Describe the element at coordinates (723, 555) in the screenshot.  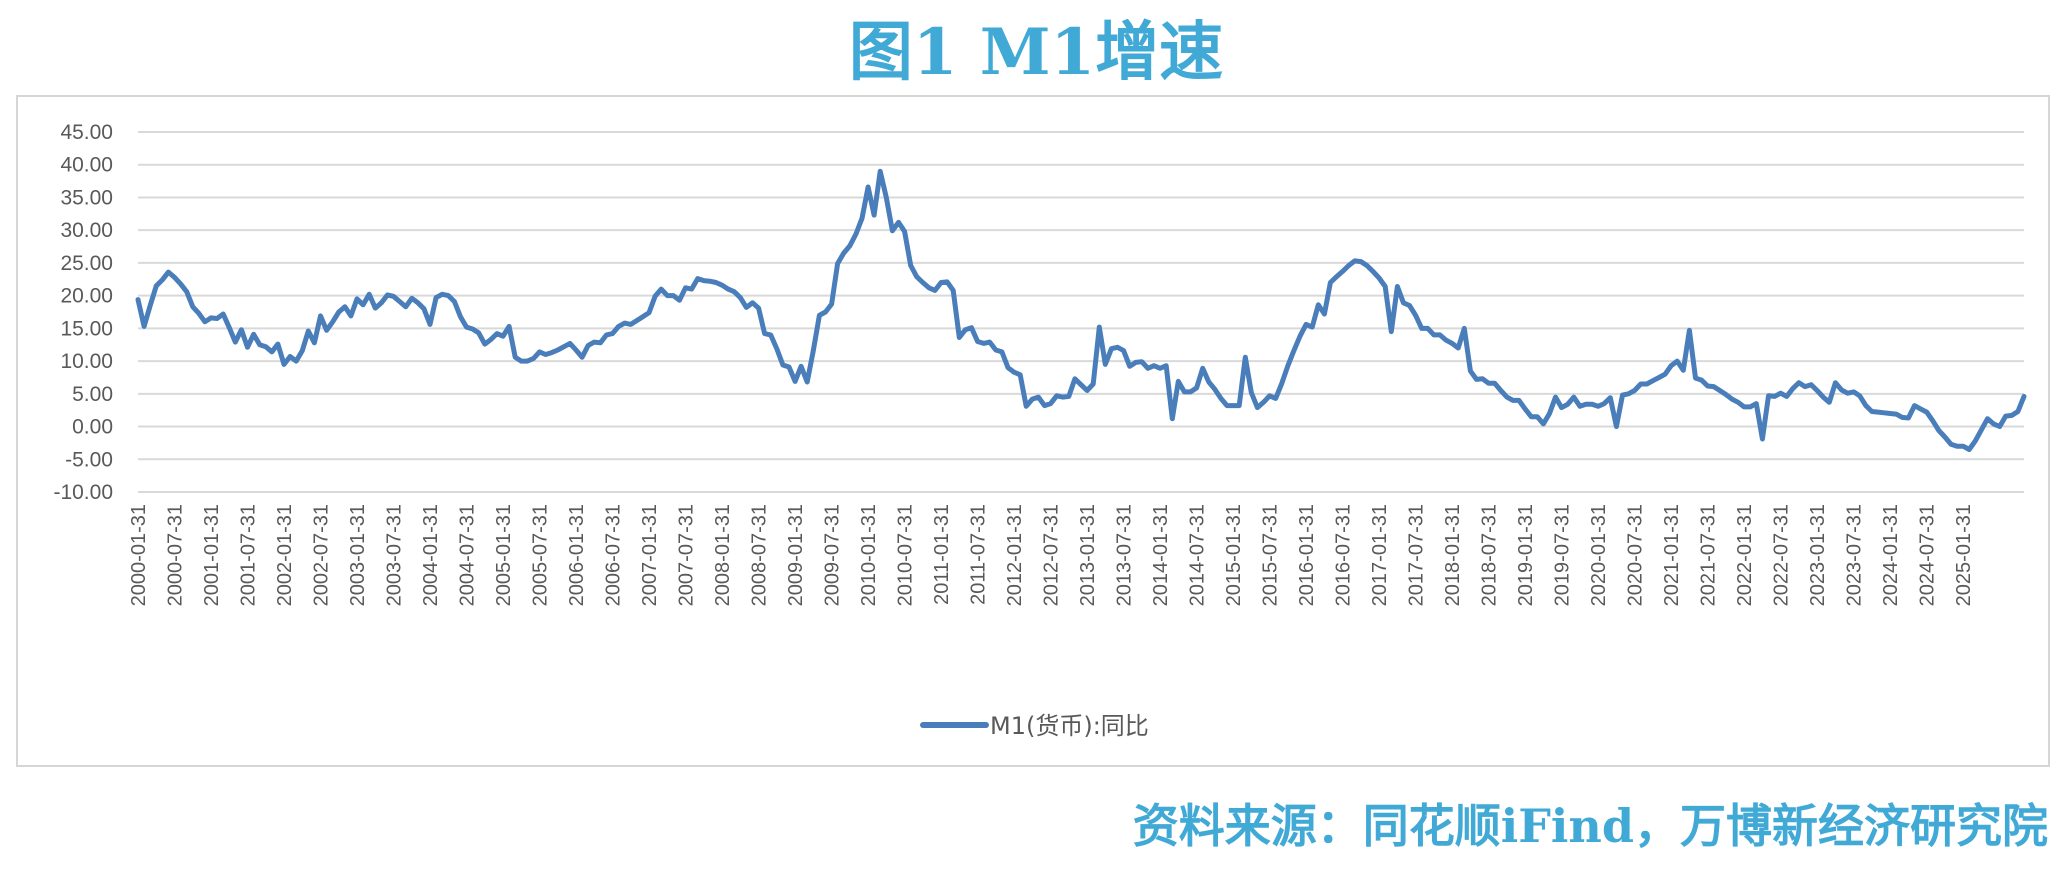
I see `x-tick-label: 2008-01-31` at that location.